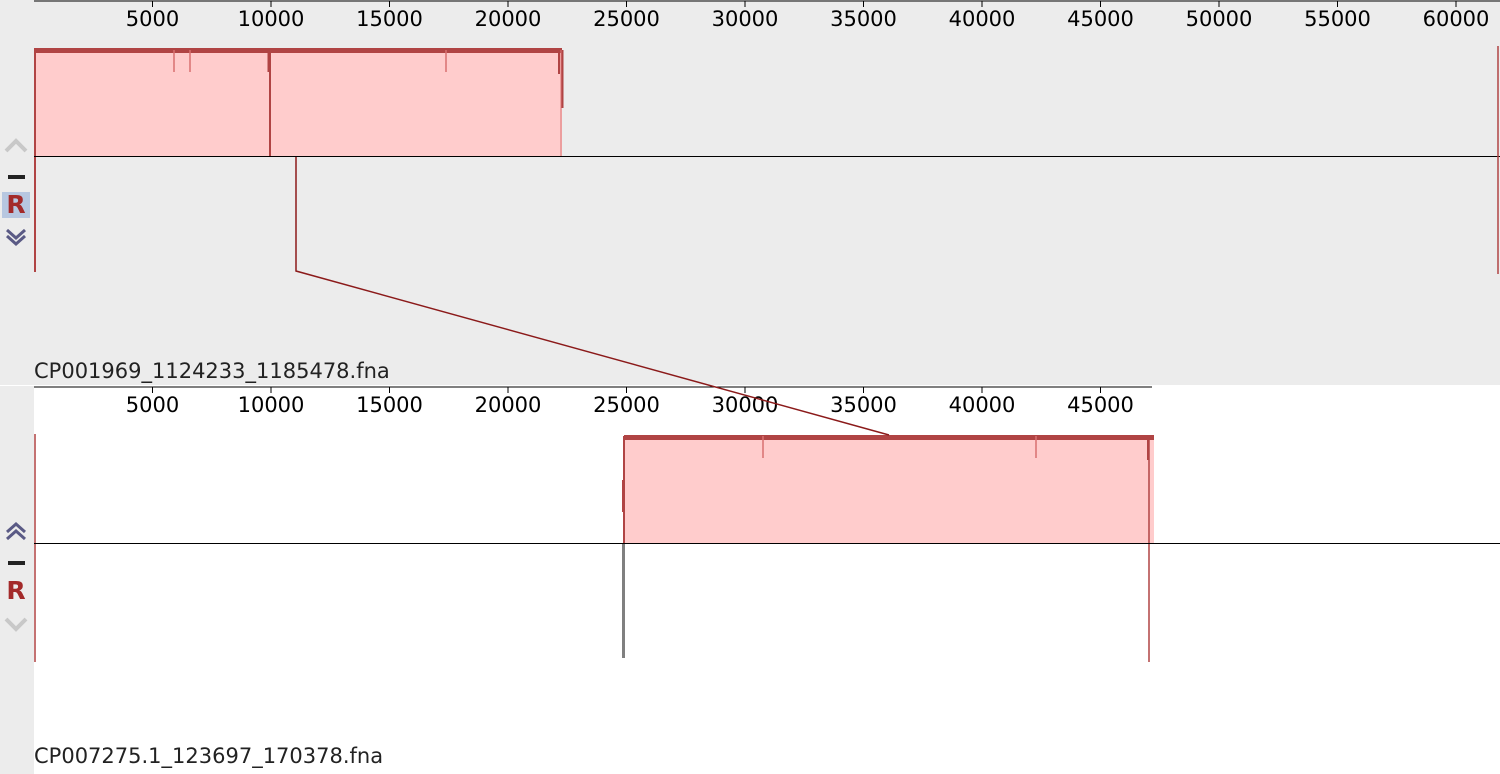  I want to click on genome-2-sequence-name: CP007275.1_123697_170378.fna, so click(209, 756).